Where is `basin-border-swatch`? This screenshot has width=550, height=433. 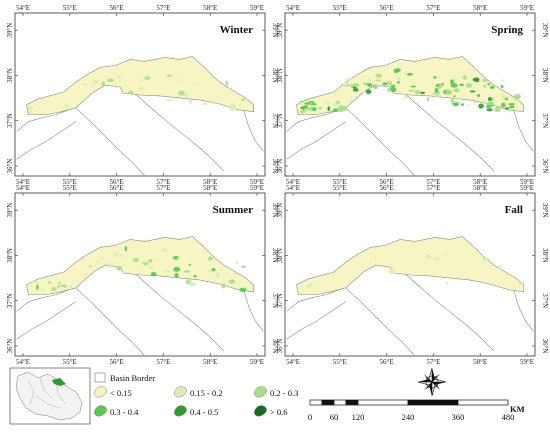
basin-border-swatch is located at coordinates (100, 377).